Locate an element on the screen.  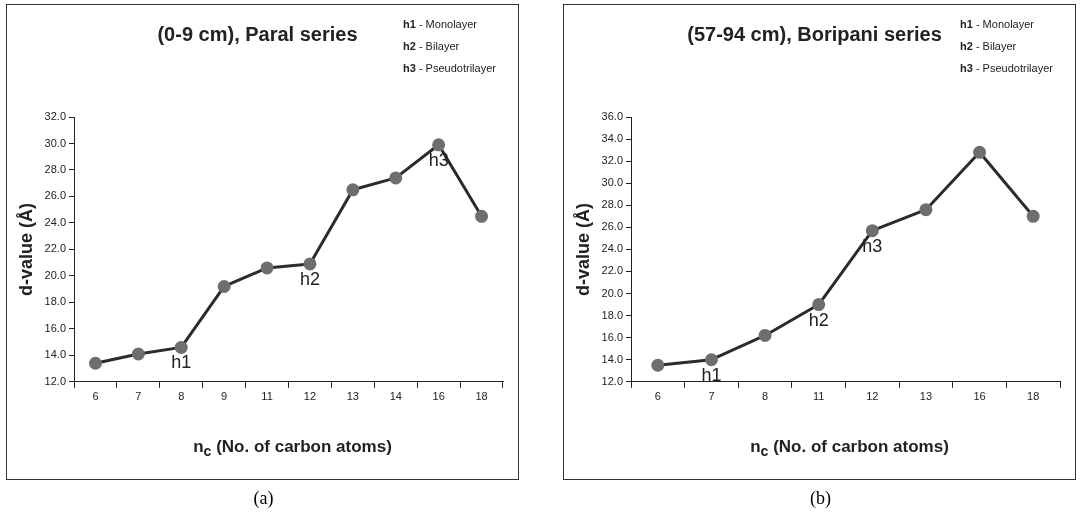
chart-title: (0-9 cm), Paral series is located at coordinates (257, 33).